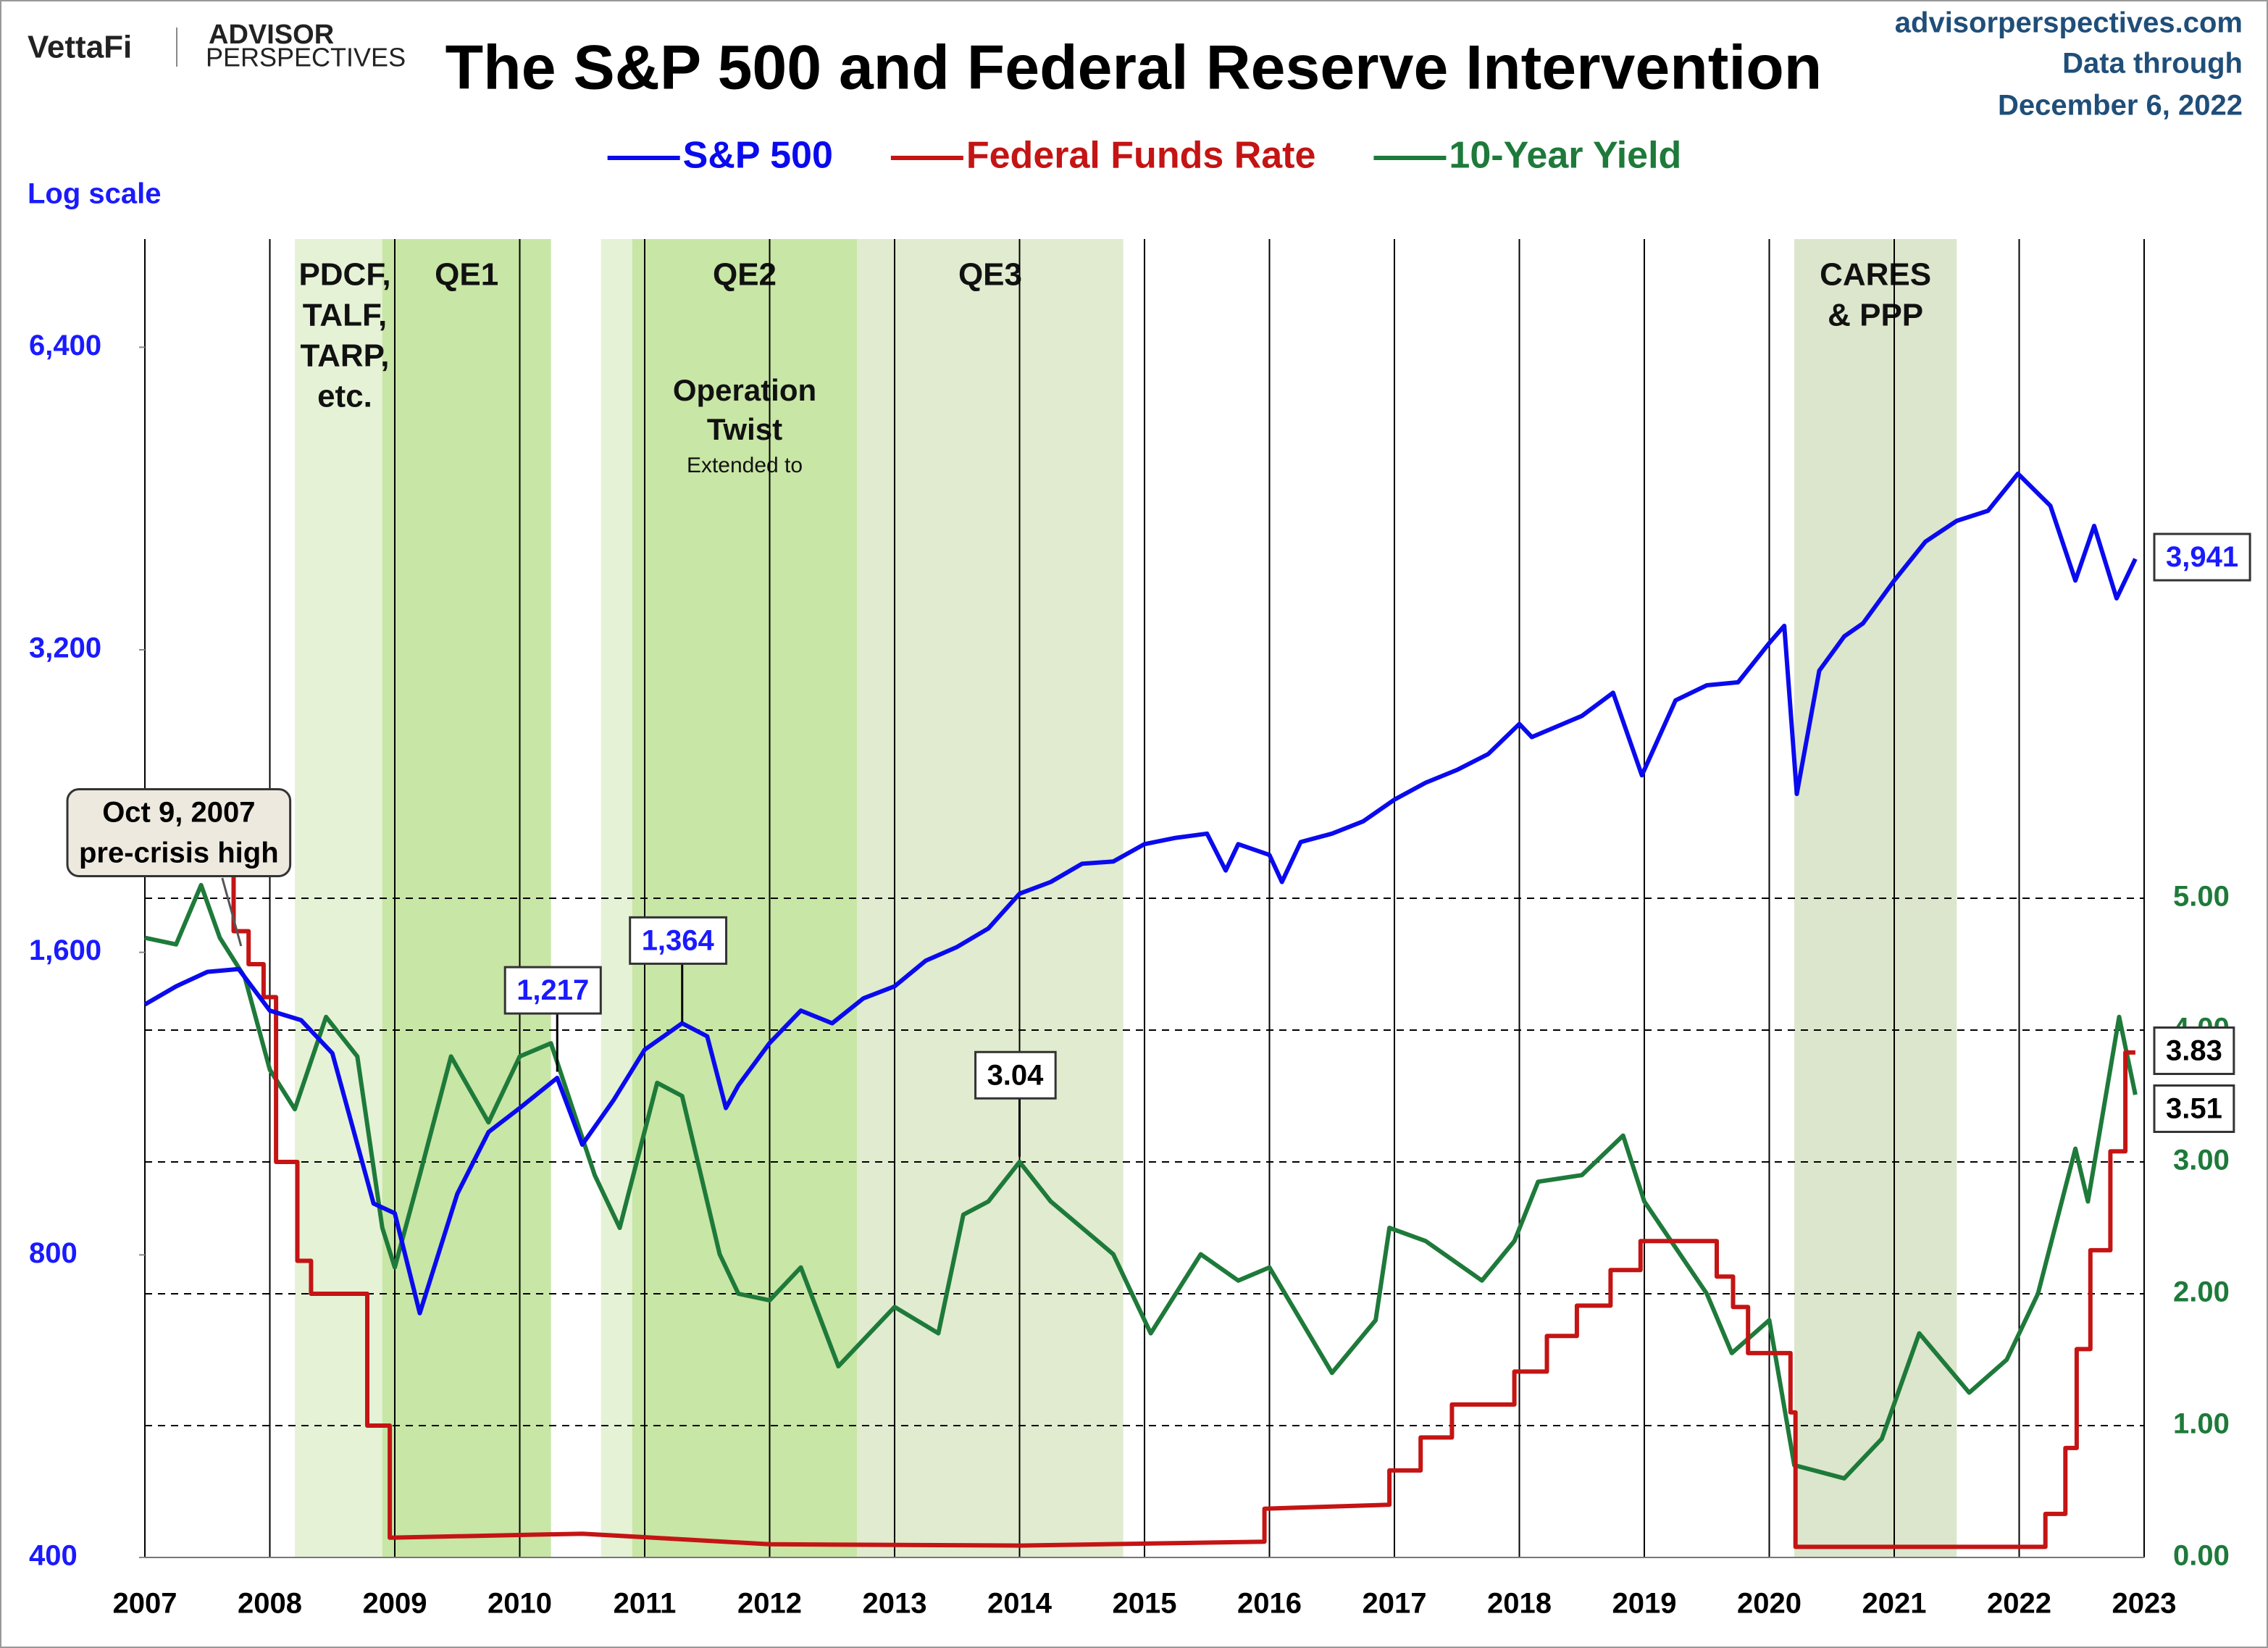 The height and width of the screenshot is (1648, 2268). Describe the element at coordinates (745, 429) in the screenshot. I see `band-sublabel: Twist` at that location.